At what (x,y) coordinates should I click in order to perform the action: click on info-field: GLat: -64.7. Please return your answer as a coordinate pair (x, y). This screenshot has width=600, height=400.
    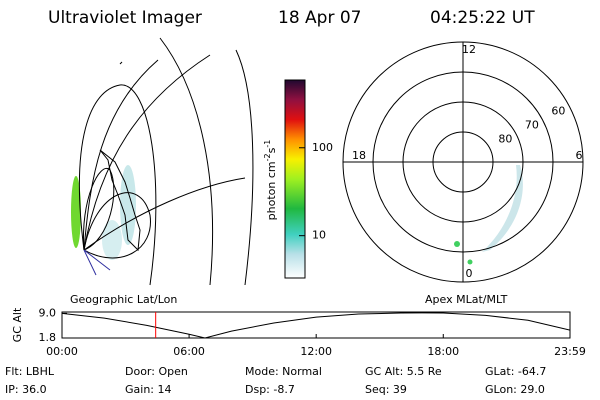
    Looking at the image, I should click on (515, 371).